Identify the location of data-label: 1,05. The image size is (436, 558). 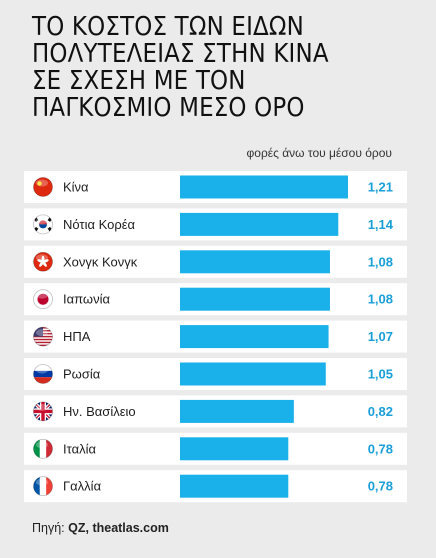
(380, 374).